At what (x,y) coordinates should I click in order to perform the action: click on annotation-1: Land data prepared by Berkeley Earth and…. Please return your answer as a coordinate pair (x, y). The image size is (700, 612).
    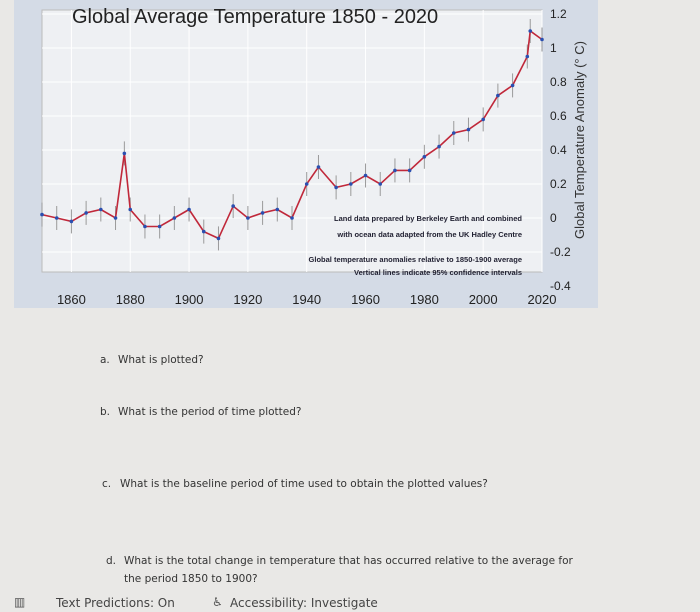
    Looking at the image, I should click on (428, 218).